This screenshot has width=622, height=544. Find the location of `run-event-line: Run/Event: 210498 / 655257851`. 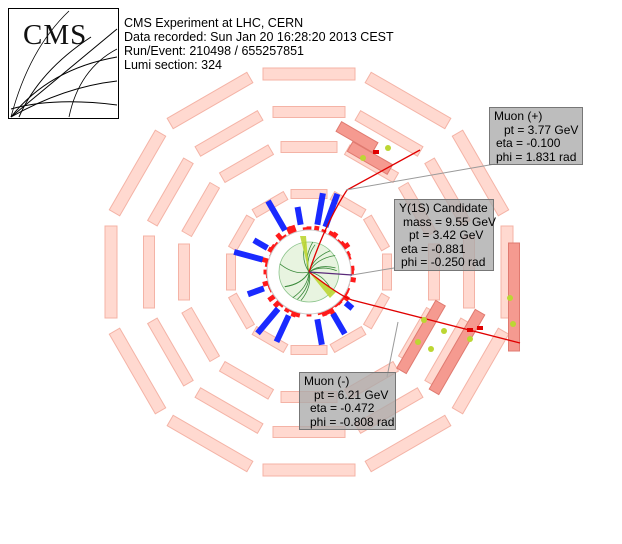

run-event-line: Run/Event: 210498 / 655257851 is located at coordinates (214, 51).